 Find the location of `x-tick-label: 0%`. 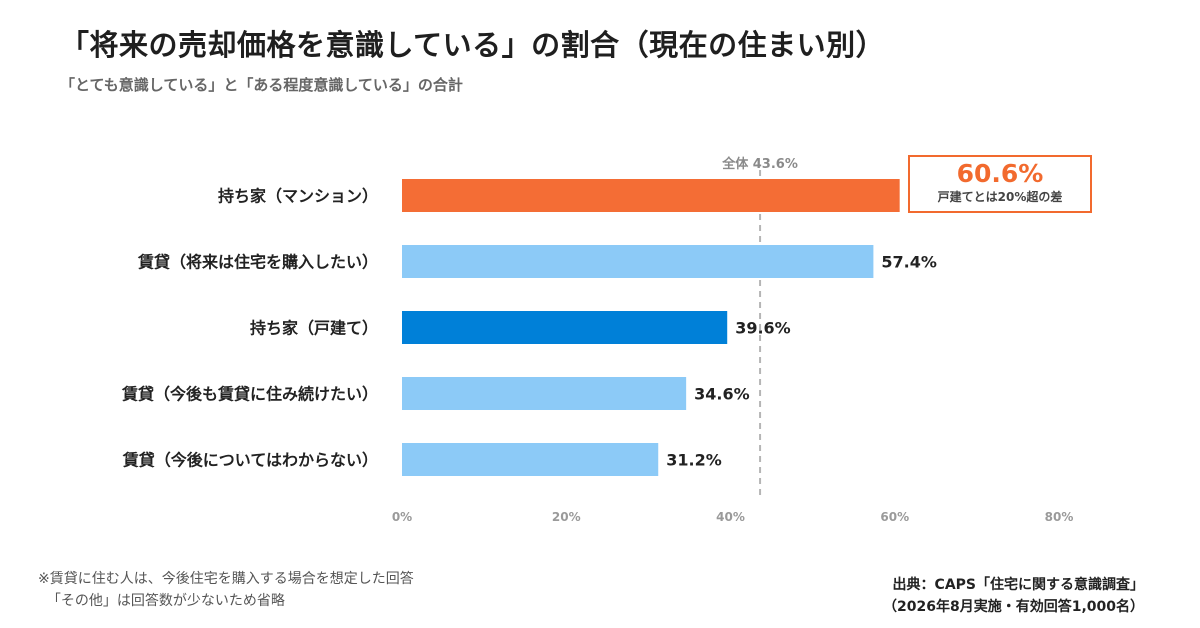

x-tick-label: 0% is located at coordinates (402, 517).